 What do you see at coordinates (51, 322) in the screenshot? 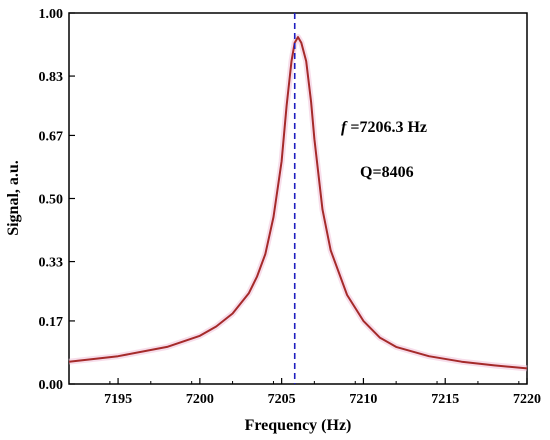
I see `y-tick-label: 0.17` at bounding box center [51, 322].